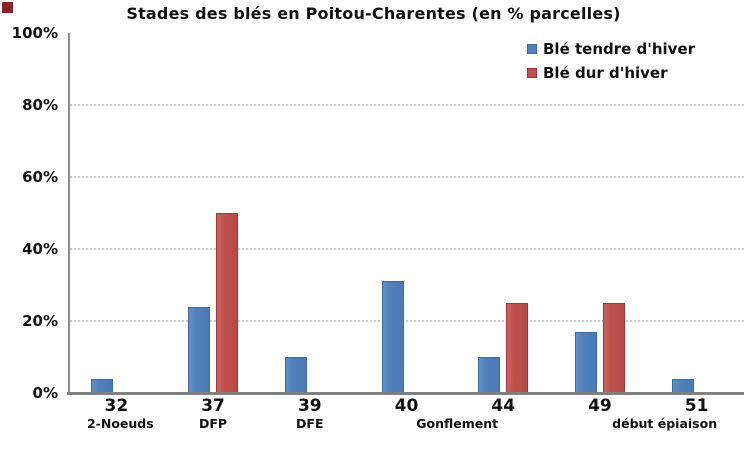 Image resolution: width=747 pixels, height=449 pixels. I want to click on x-stage-label-37: DFP, so click(213, 423).